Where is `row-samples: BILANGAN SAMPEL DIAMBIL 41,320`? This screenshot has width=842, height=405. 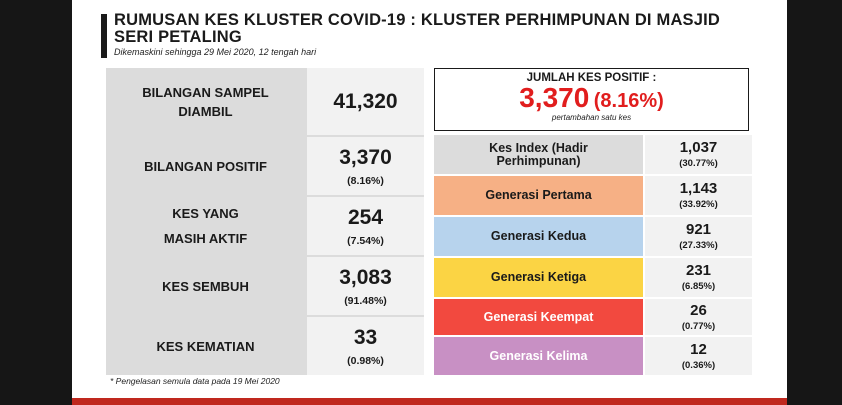 row-samples: BILANGAN SAMPEL DIAMBIL 41,320 is located at coordinates (265, 101).